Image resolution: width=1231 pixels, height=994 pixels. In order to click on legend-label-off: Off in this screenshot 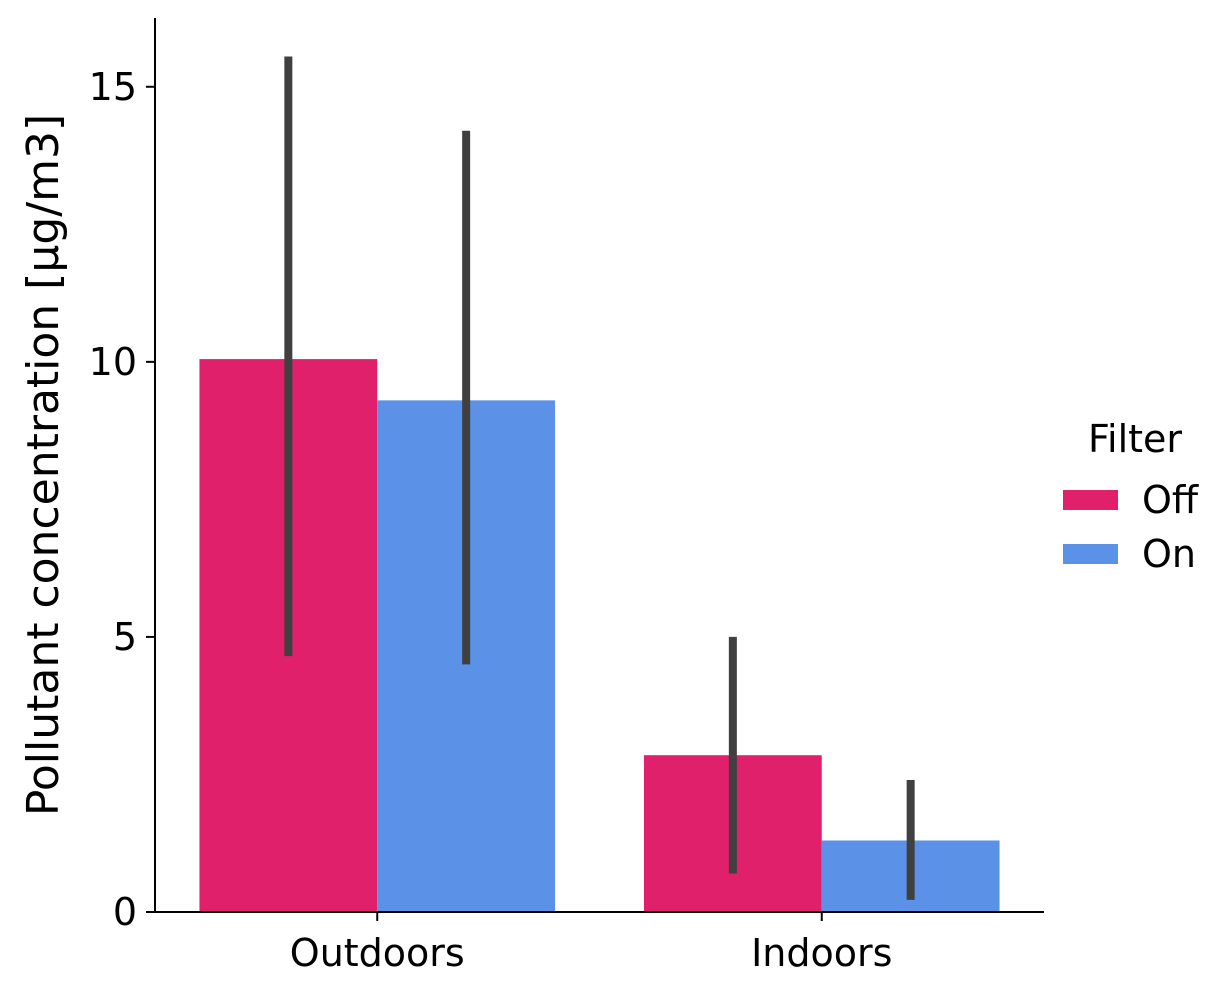, I will do `click(1170, 500)`.